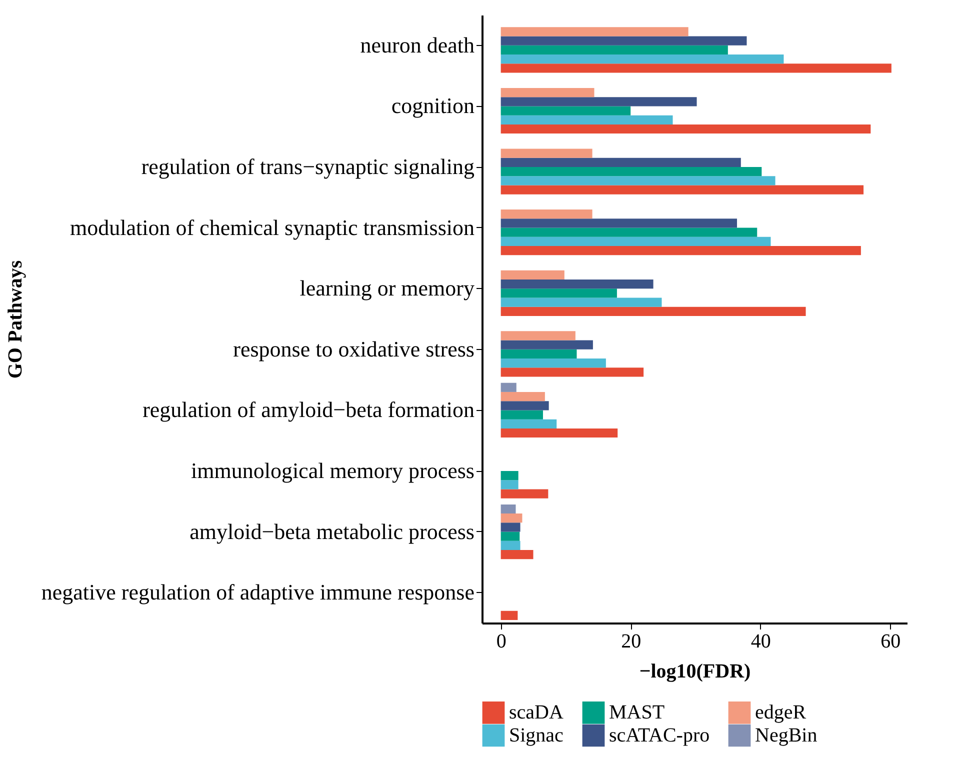  Describe the element at coordinates (637, 713) in the screenshot. I see `legend-label: MAST` at that location.